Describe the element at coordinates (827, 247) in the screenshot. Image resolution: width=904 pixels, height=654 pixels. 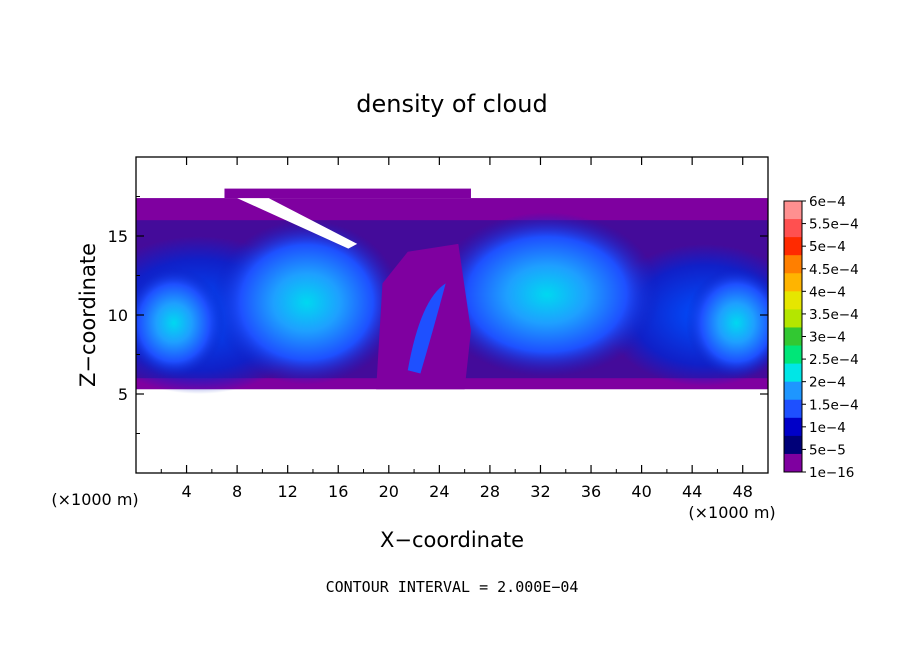
I see `colorbar-label: 5e−4` at that location.